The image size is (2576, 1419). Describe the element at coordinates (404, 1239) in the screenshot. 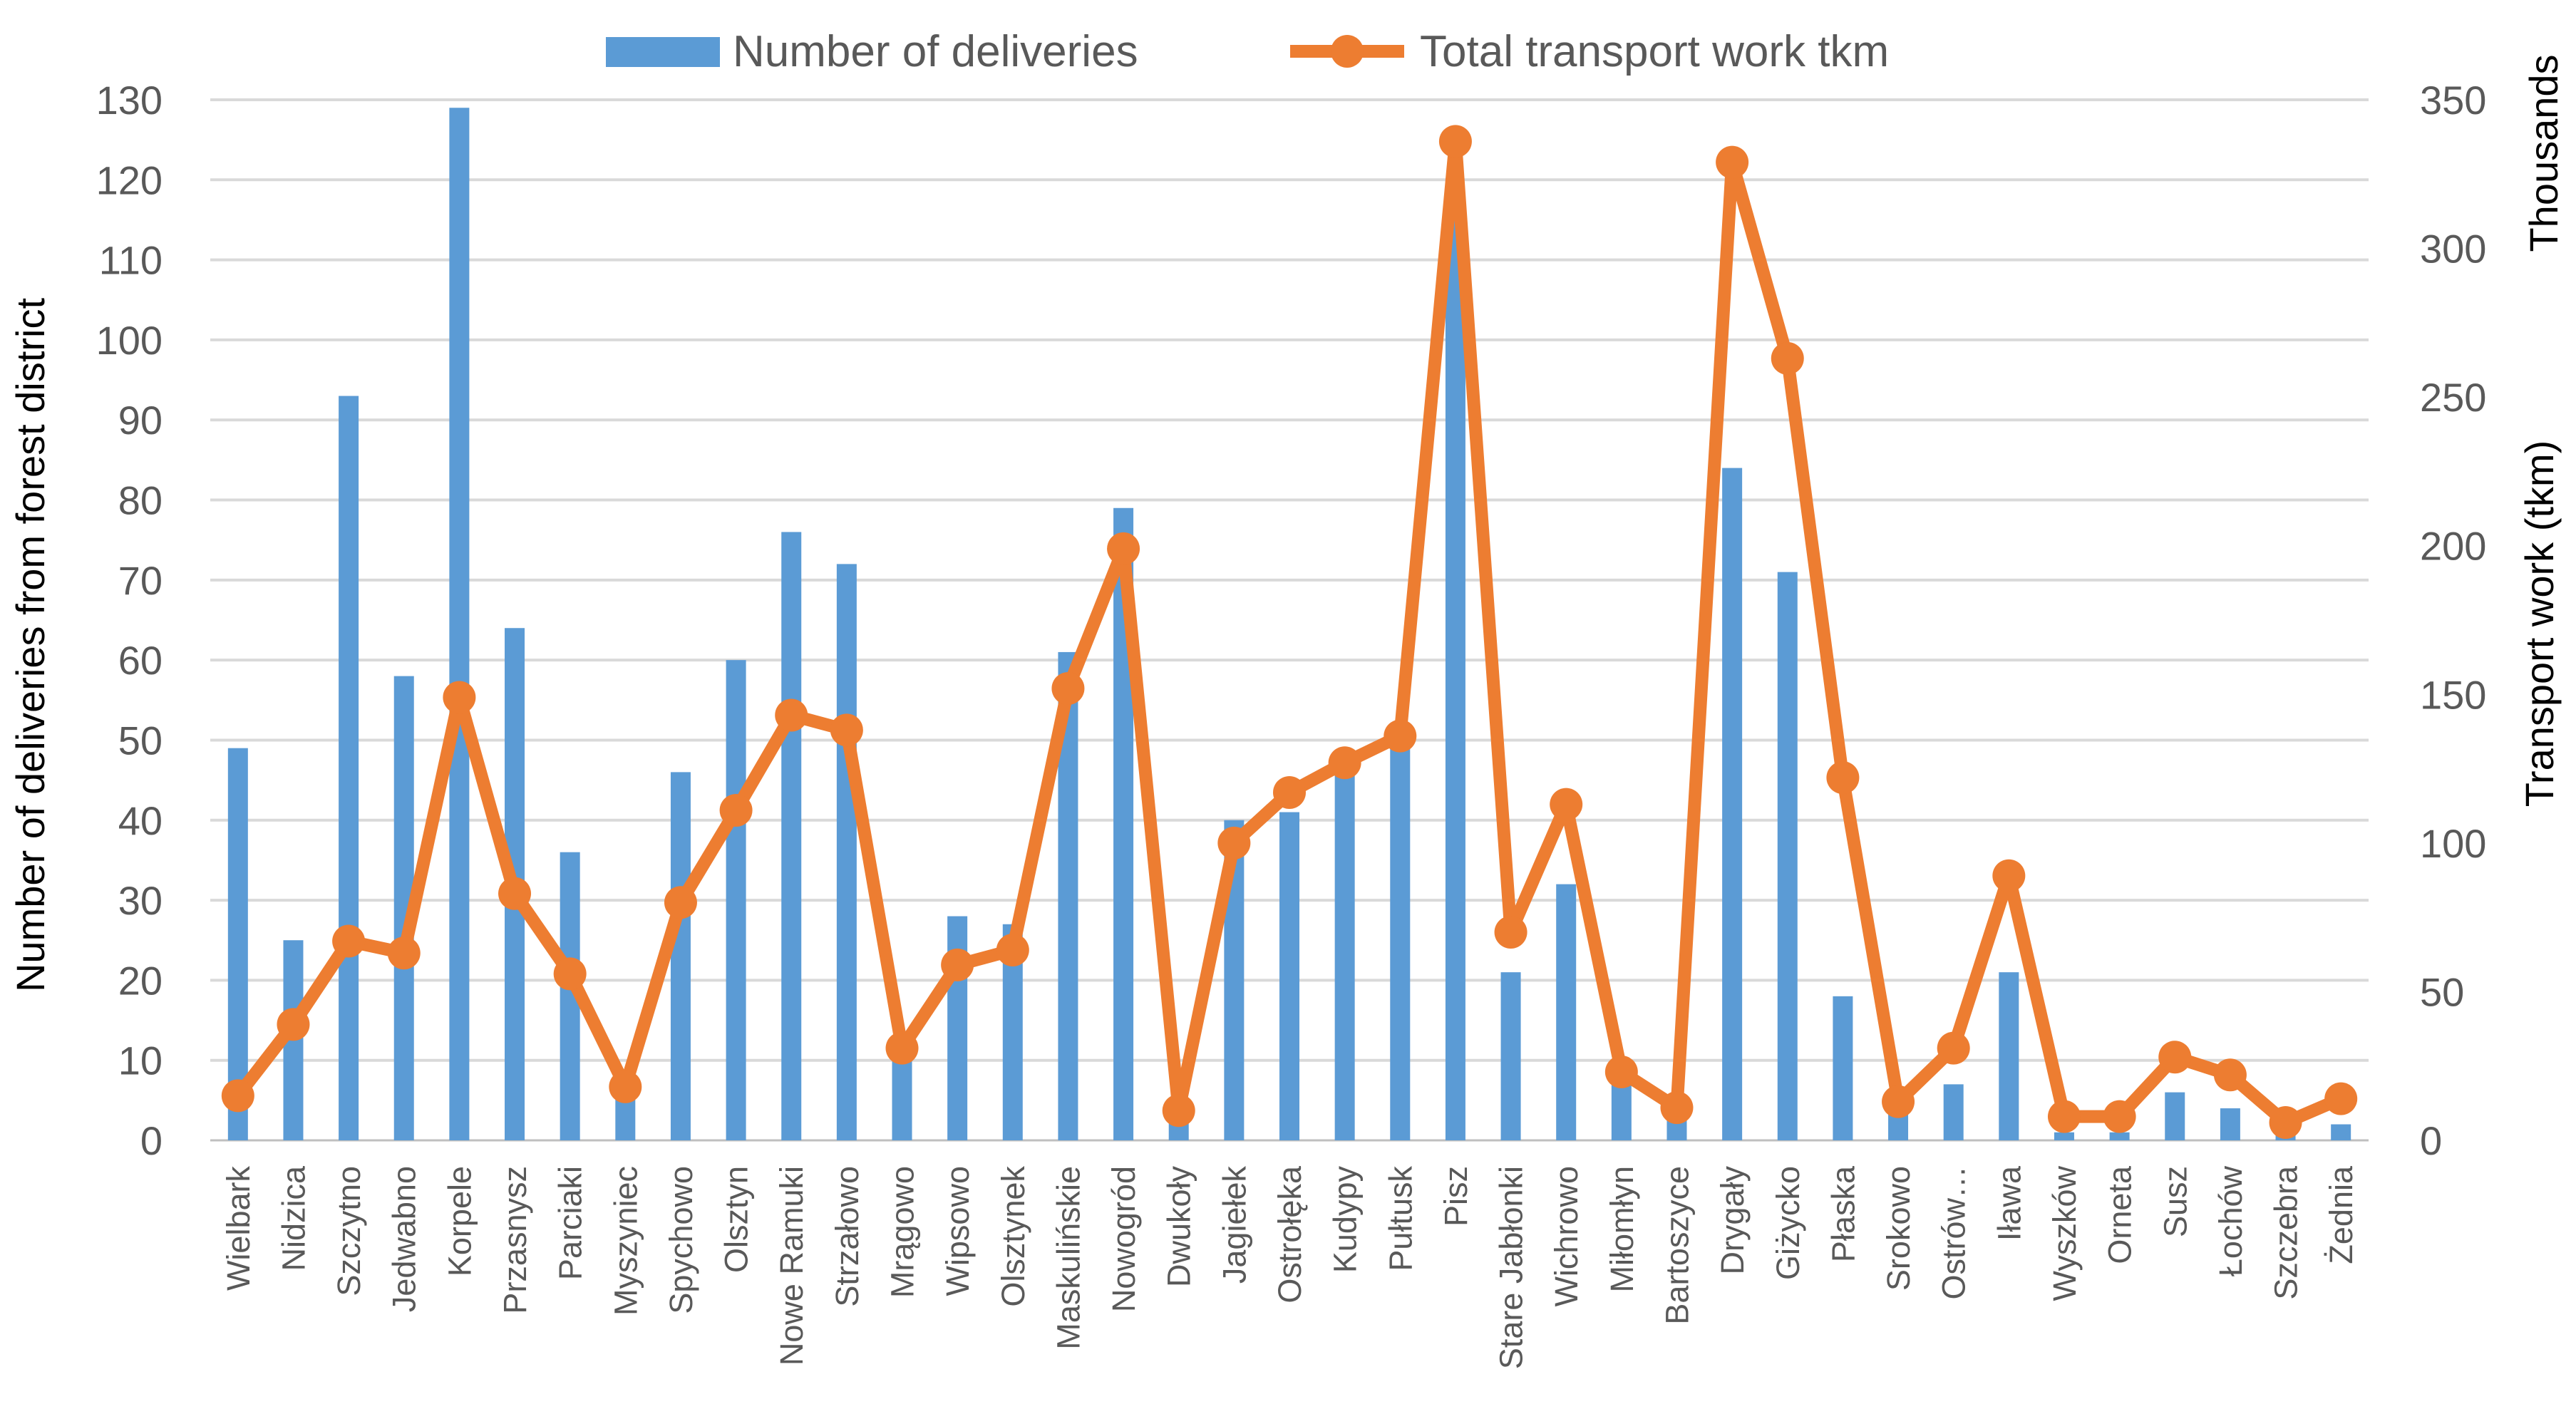

I see `category-label: Jedwabno` at that location.